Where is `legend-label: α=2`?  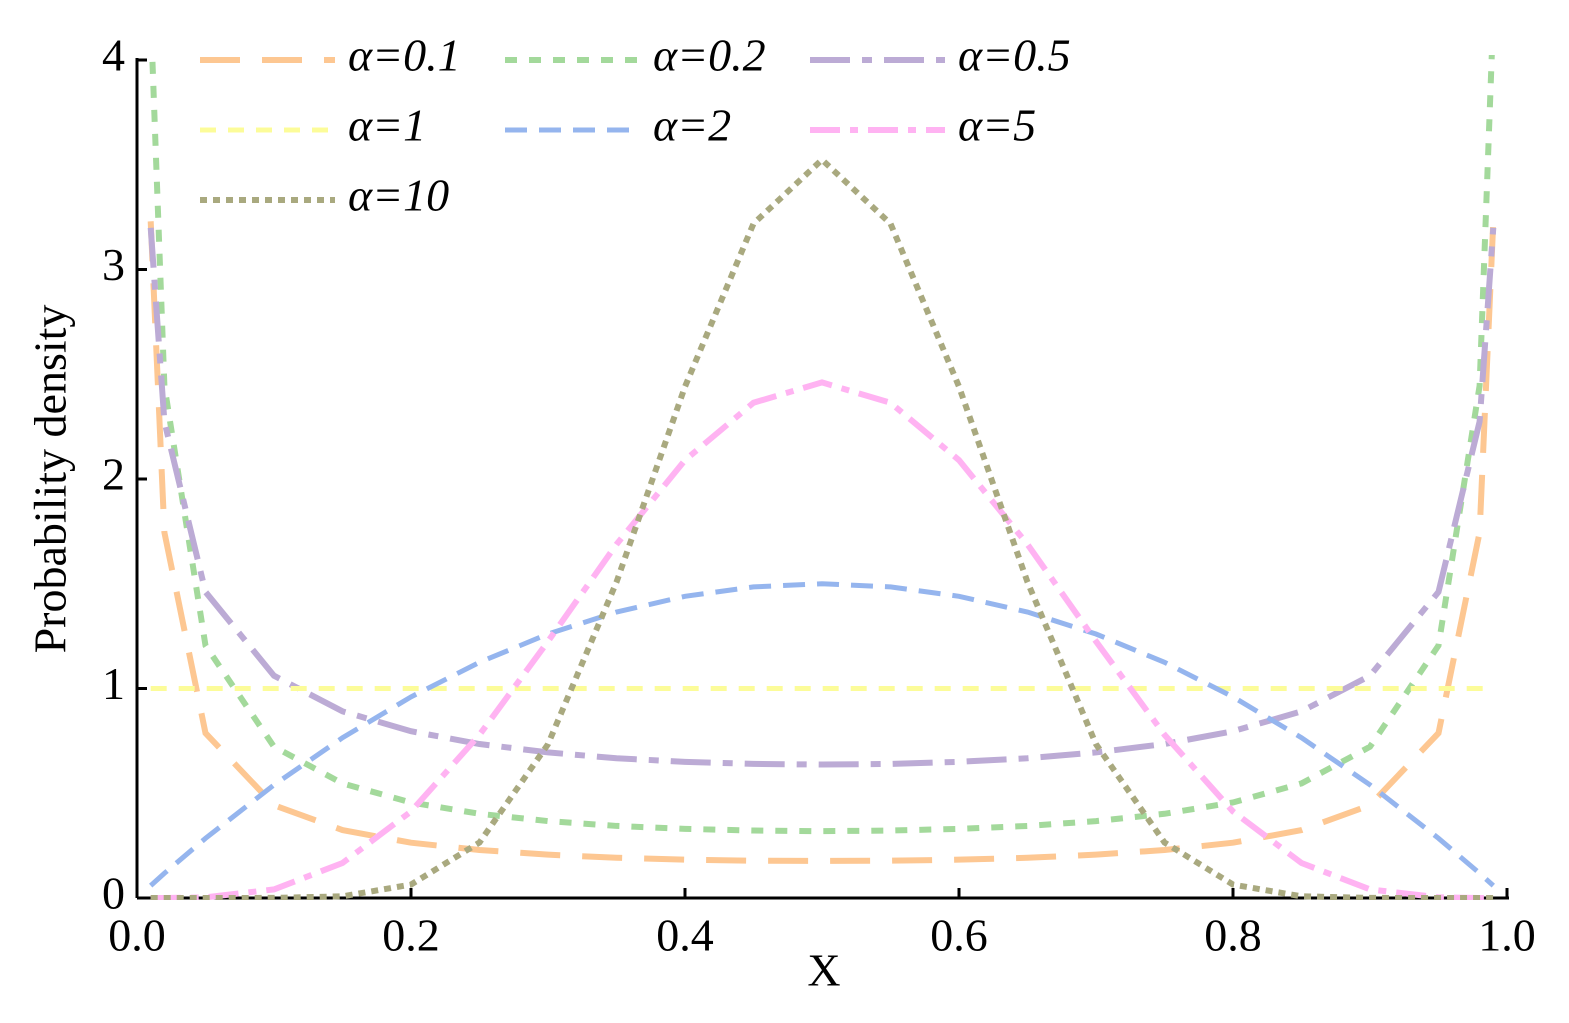 legend-label: α=2 is located at coordinates (692, 125).